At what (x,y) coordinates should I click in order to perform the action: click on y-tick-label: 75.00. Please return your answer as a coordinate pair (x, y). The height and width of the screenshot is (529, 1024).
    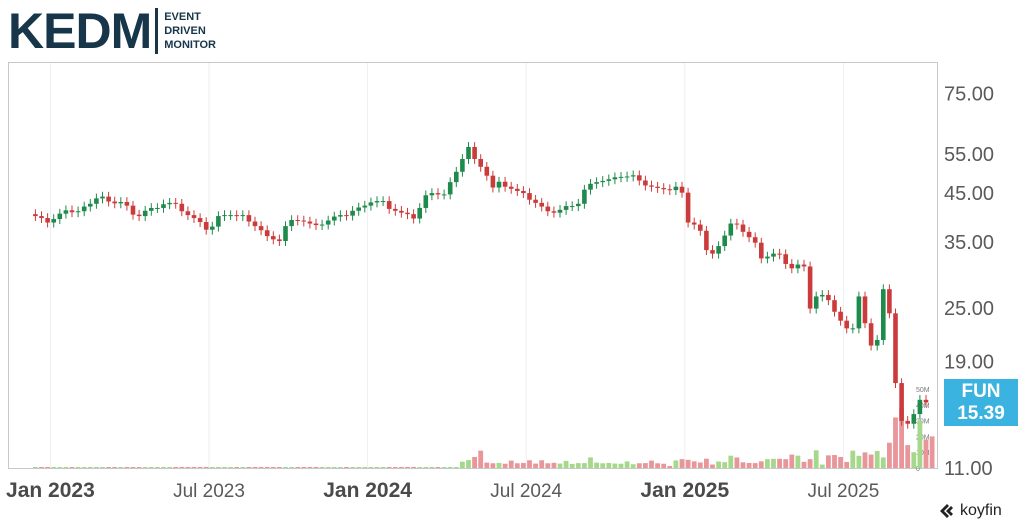
    Looking at the image, I should click on (969, 94).